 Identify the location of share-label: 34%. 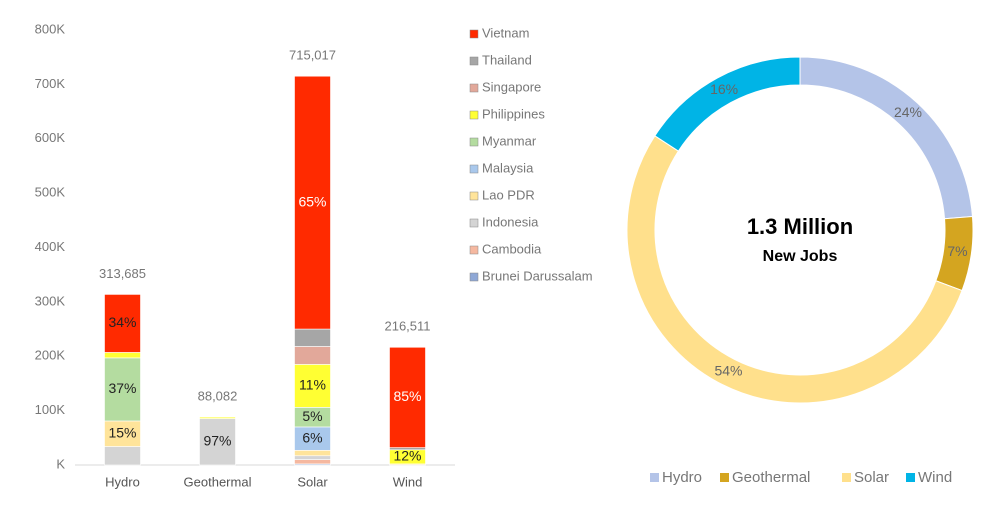
(122, 322).